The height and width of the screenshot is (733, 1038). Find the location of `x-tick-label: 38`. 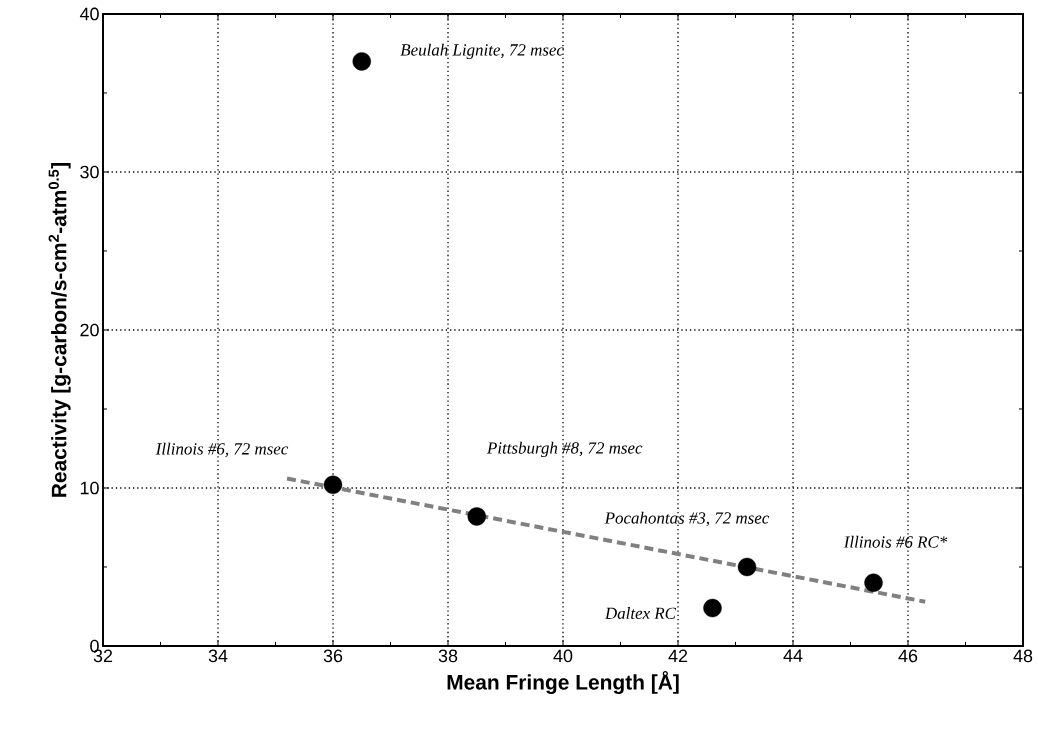

x-tick-label: 38 is located at coordinates (448, 656).